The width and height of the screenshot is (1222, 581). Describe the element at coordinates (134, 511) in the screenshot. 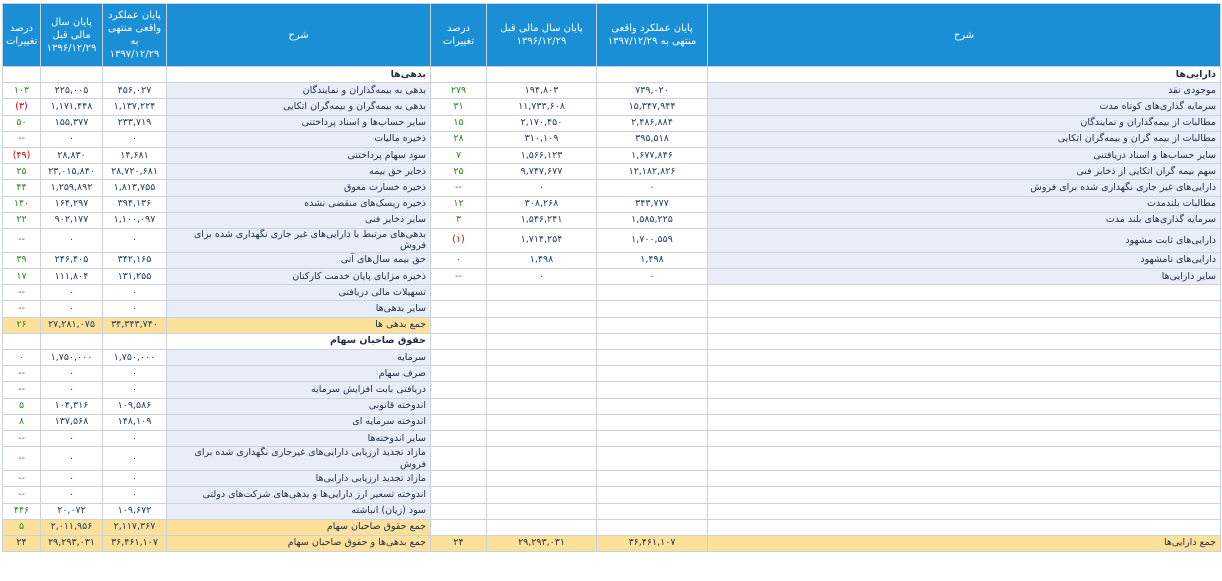

I see `left-curr-cell: ۱۰۹,۶۷۲` at that location.